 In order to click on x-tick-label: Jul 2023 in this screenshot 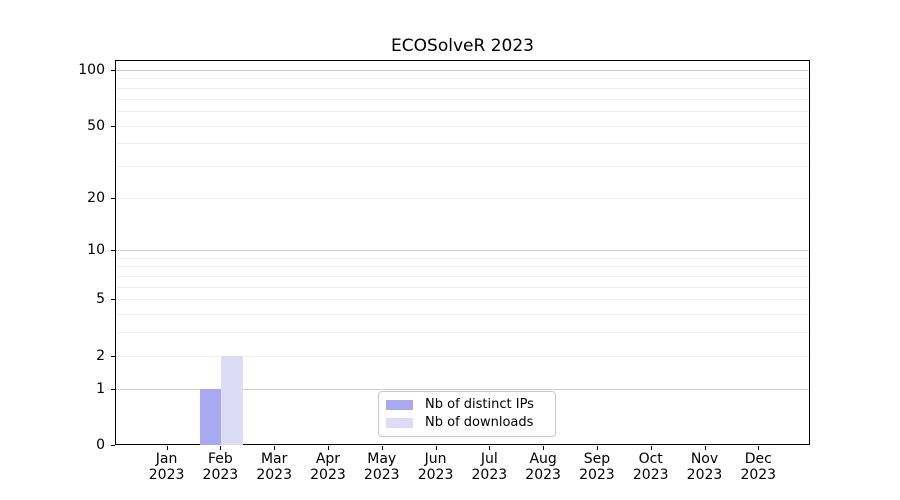, I will do `click(489, 467)`.